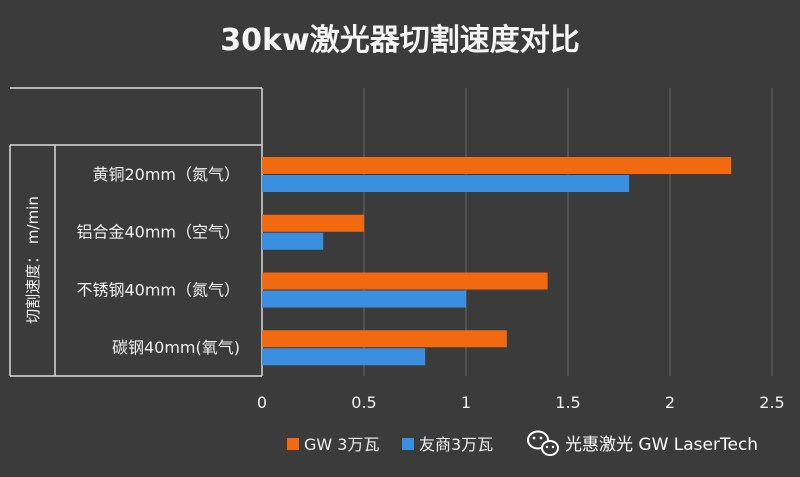 The width and height of the screenshot is (800, 477). I want to click on x-tick-label: 0.5, so click(363, 402).